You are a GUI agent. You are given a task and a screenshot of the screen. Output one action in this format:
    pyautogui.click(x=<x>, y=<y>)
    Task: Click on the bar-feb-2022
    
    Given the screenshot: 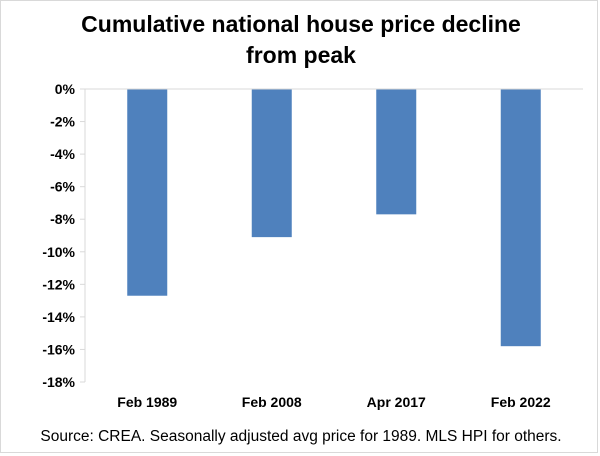 What is the action you would take?
    pyautogui.click(x=520, y=218)
    